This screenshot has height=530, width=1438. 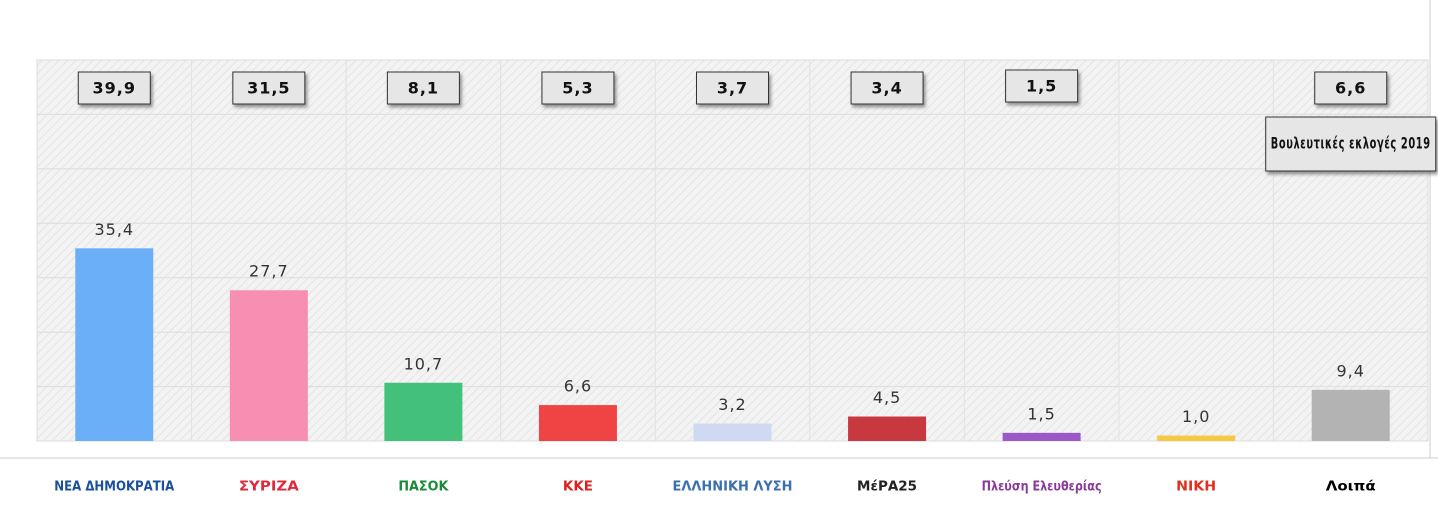 I want to click on value-label: 6,6, so click(x=578, y=386).